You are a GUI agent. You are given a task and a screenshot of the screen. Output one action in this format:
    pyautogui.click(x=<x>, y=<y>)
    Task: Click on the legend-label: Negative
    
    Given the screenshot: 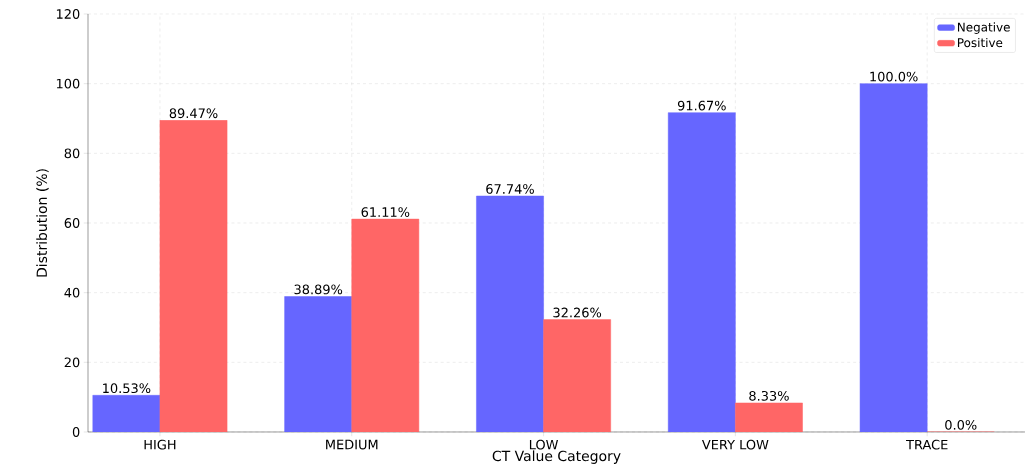 What is the action you would take?
    pyautogui.click(x=983, y=28)
    